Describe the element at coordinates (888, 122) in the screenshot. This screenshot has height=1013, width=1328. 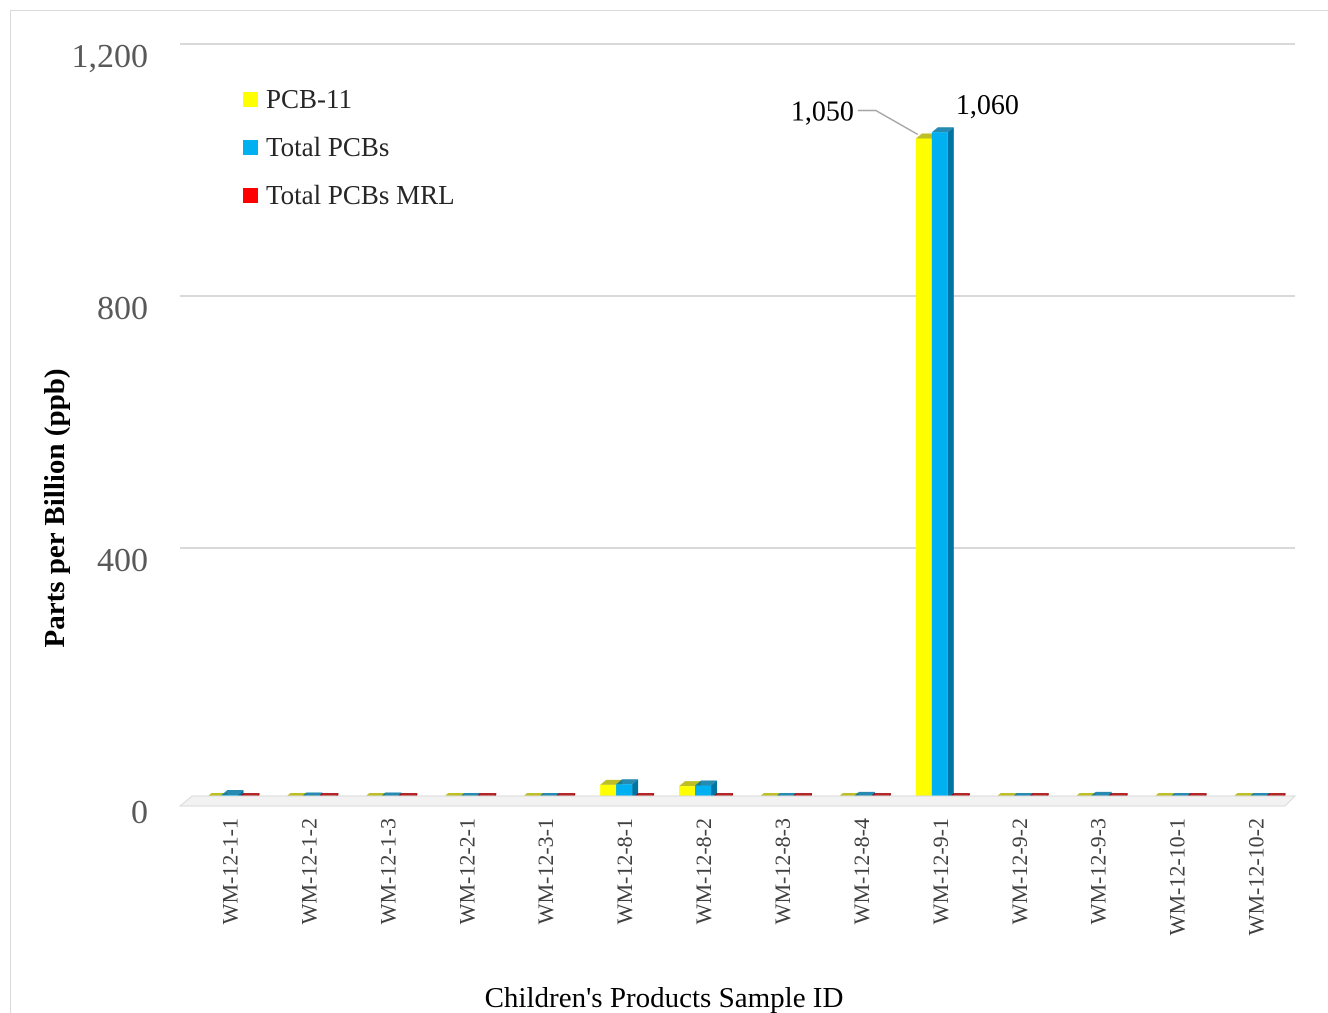
I see `leader-line` at that location.